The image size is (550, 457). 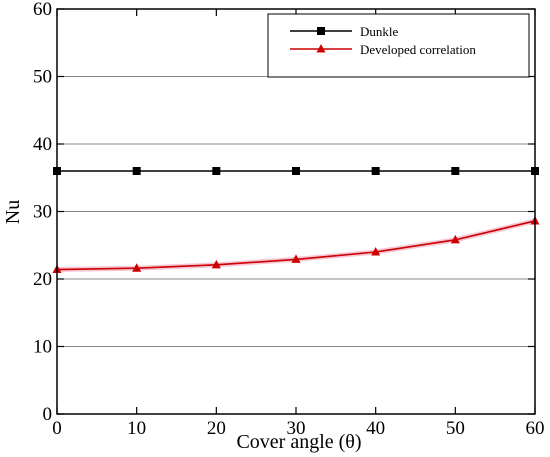 I want to click on x-tick-label: 30, so click(x=296, y=428).